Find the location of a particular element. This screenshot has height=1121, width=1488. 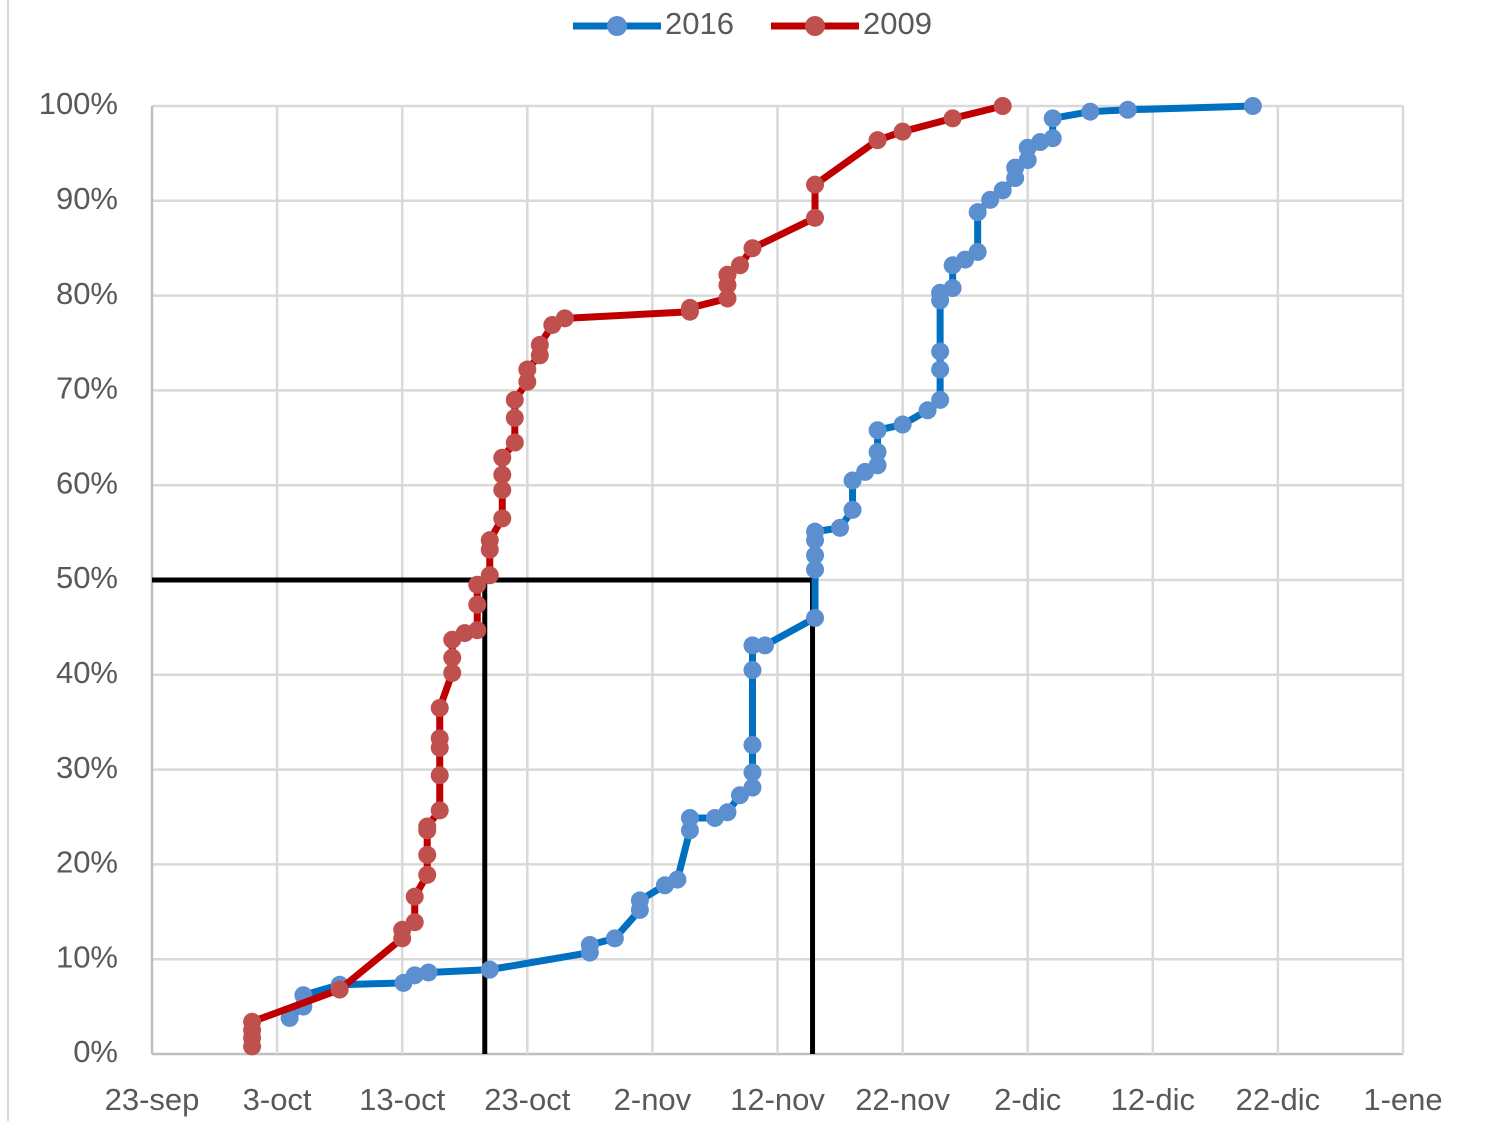

x-tick-label: 22-dic is located at coordinates (1278, 1099).